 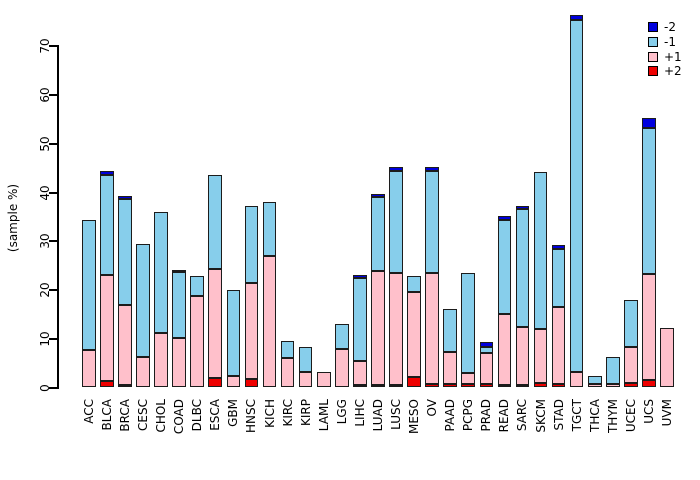 What do you see at coordinates (558, 386) in the screenshot?
I see `bar-segment-stad-+2` at bounding box center [558, 386].